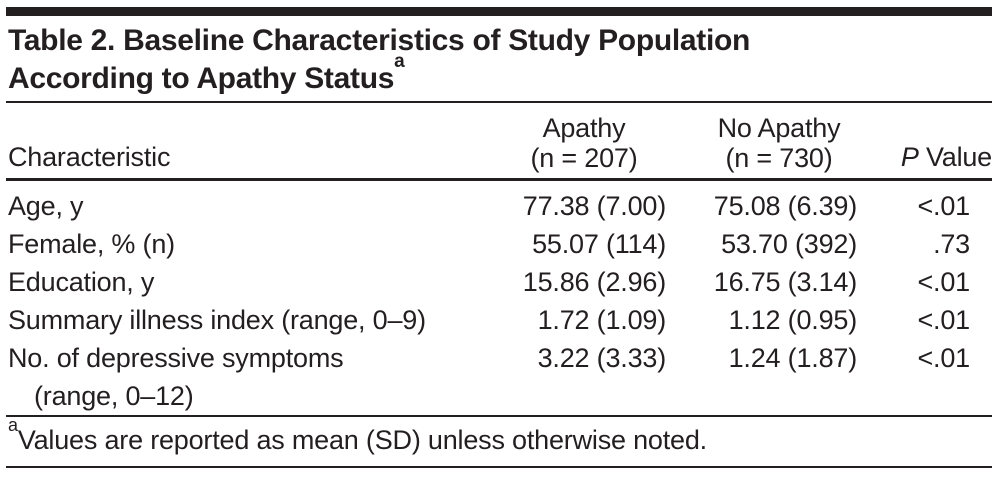 The image size is (998, 478). Describe the element at coordinates (785, 206) in the screenshot. I see `cell-no-apathy-value: 75.08 (6.39)` at that location.